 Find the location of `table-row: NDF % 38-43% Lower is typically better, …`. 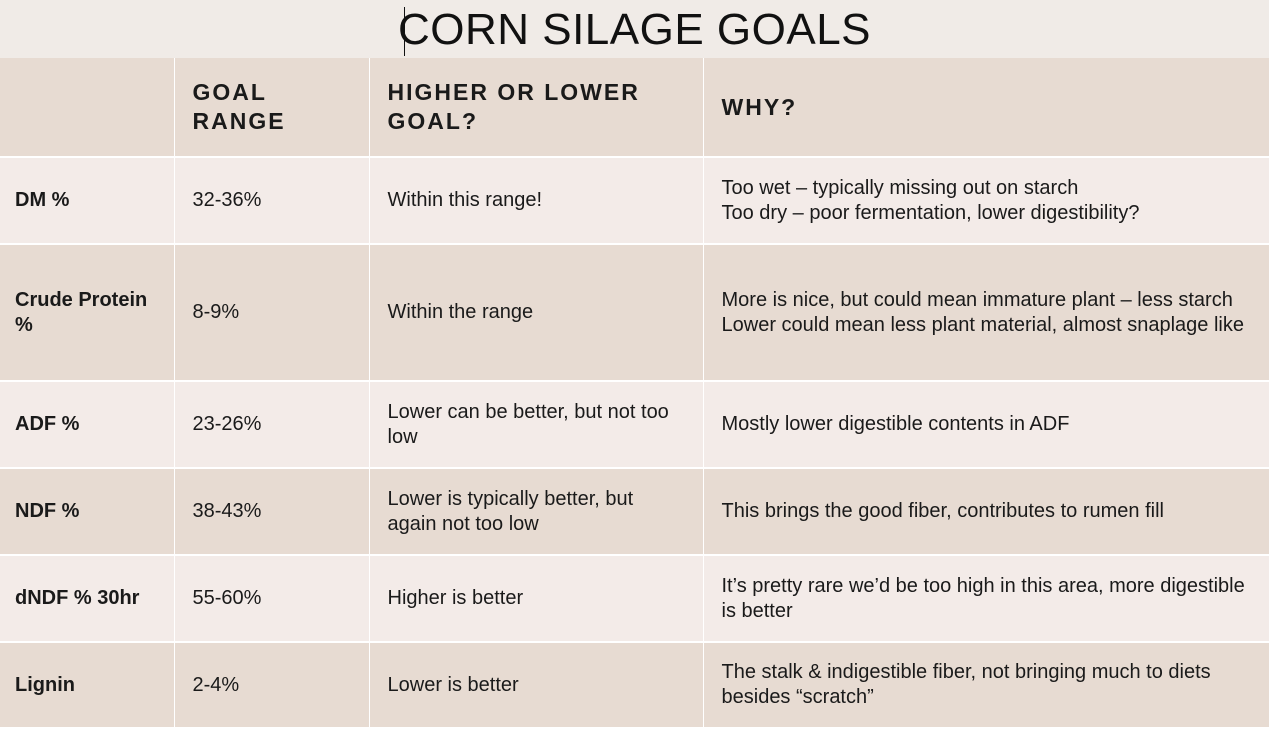

table-row: NDF % 38-43% Lower is typically better, … is located at coordinates (634, 512).